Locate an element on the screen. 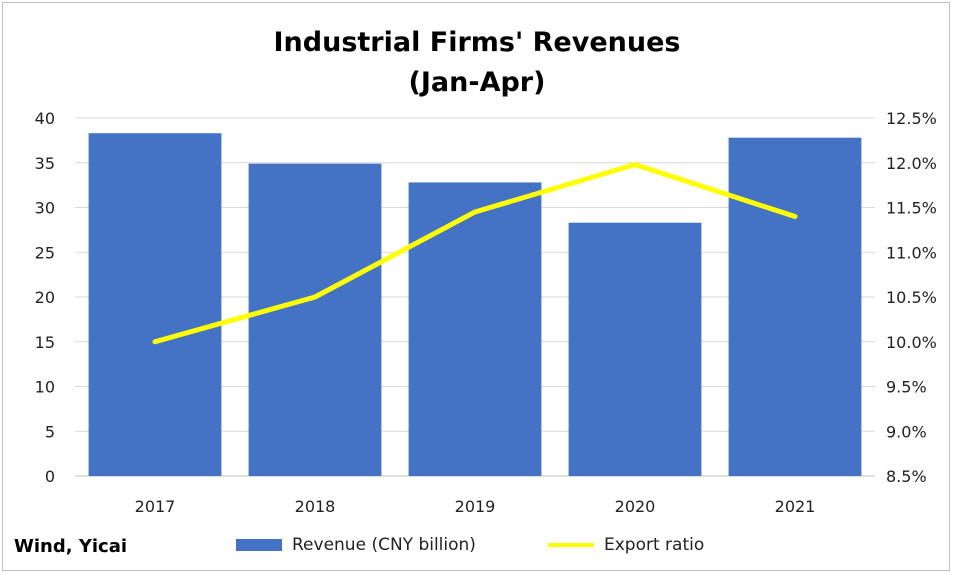 The width and height of the screenshot is (954, 575). legend-item-export-ratio: Export ratio is located at coordinates (626, 545).